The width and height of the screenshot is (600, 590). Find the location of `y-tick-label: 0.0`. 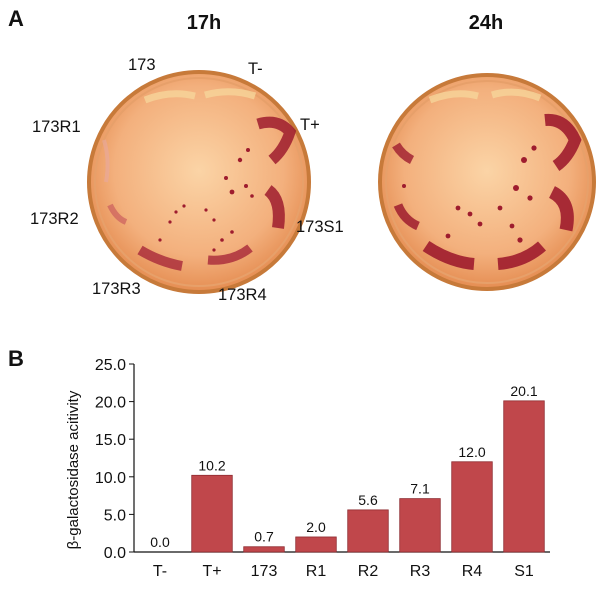

y-tick-label: 0.0 is located at coordinates (115, 553).